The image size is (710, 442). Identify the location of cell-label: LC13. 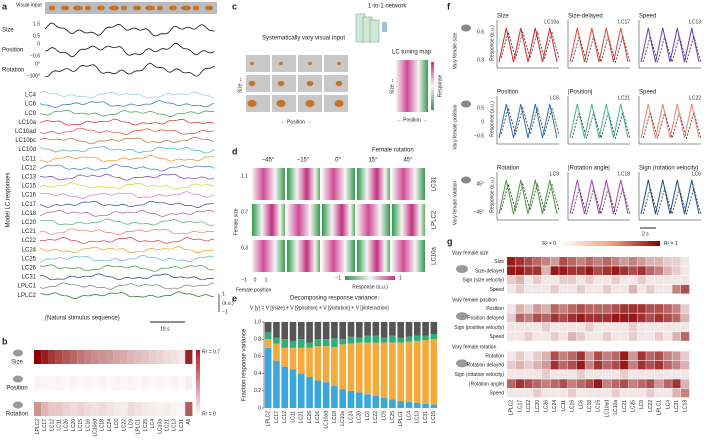
(695, 22).